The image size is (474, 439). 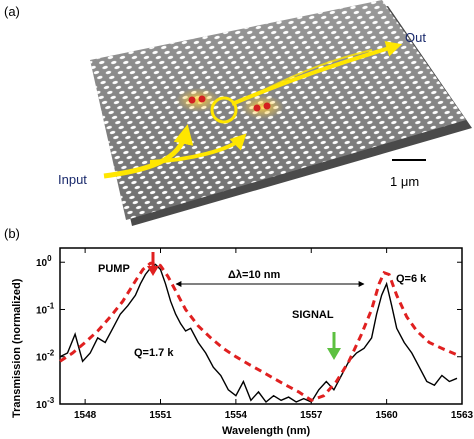 What do you see at coordinates (236, 415) in the screenshot?
I see `x-tick-label-2: 1554` at bounding box center [236, 415].